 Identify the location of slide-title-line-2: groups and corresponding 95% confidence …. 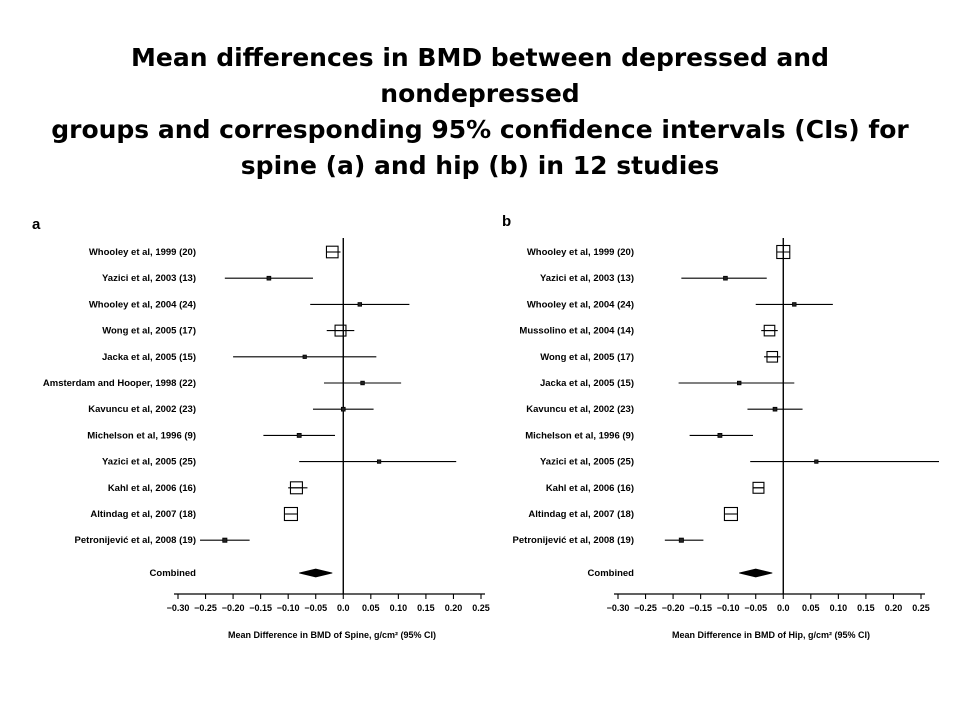
(480, 129).